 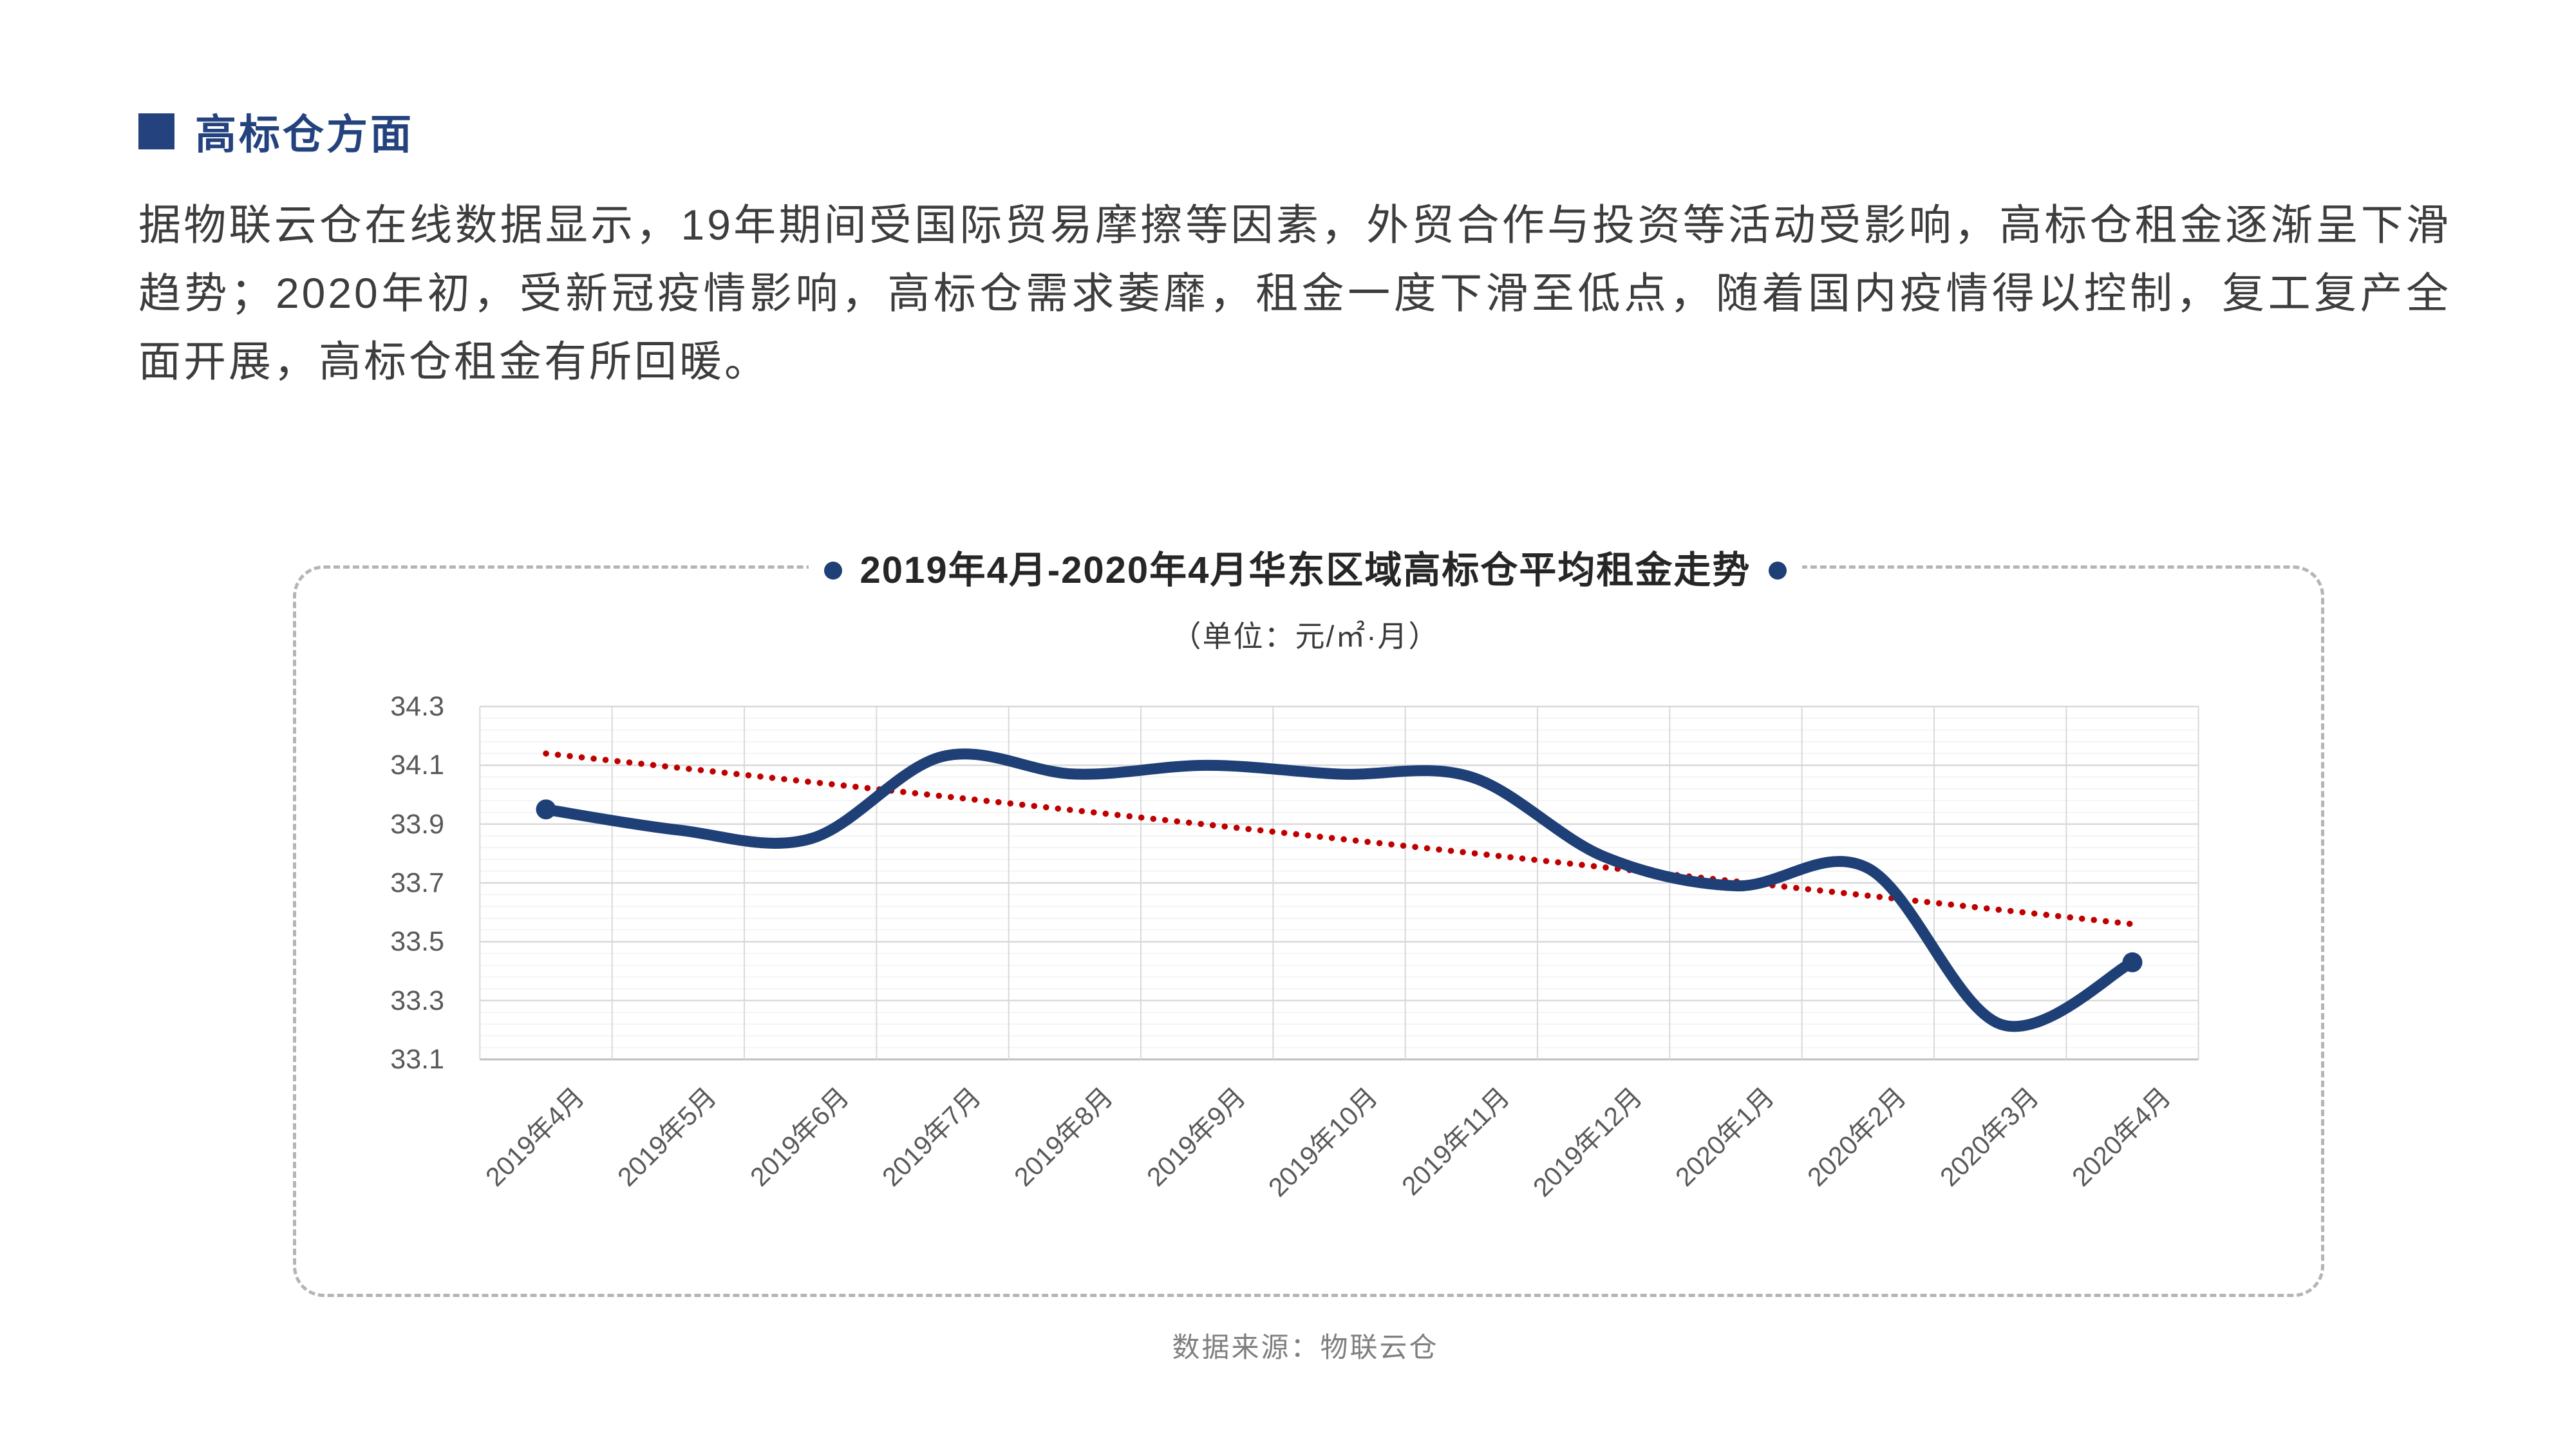 I want to click on rent-series-line, so click(x=1339, y=890).